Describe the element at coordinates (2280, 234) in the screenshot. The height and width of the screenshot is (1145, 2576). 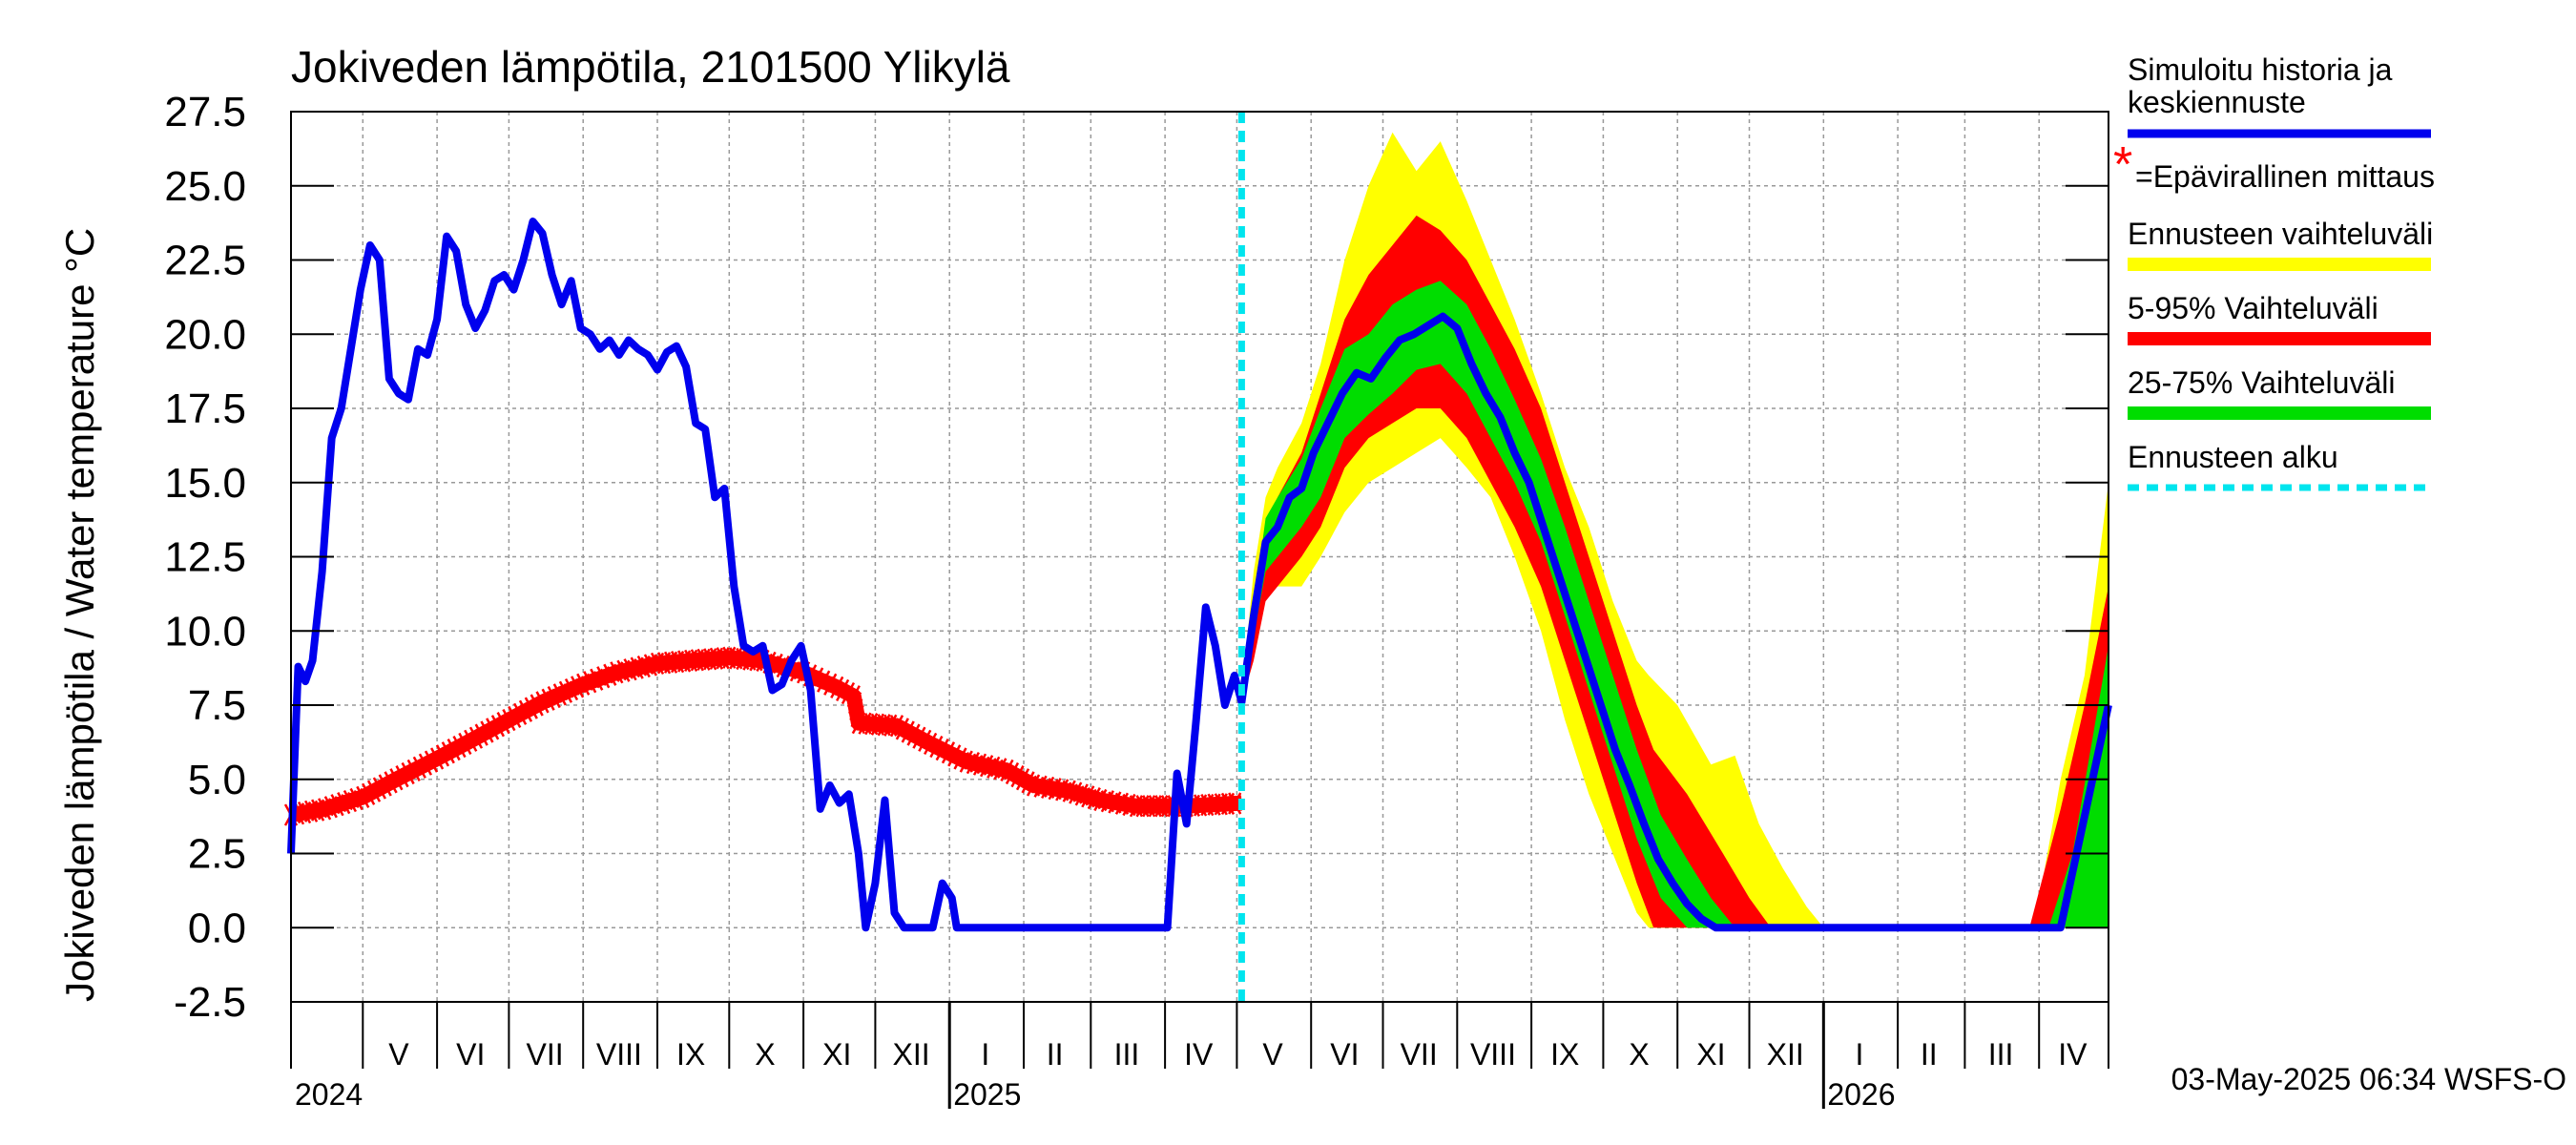
I see `legend-label-forecast-range: Ennusteen vaihteluväli` at that location.